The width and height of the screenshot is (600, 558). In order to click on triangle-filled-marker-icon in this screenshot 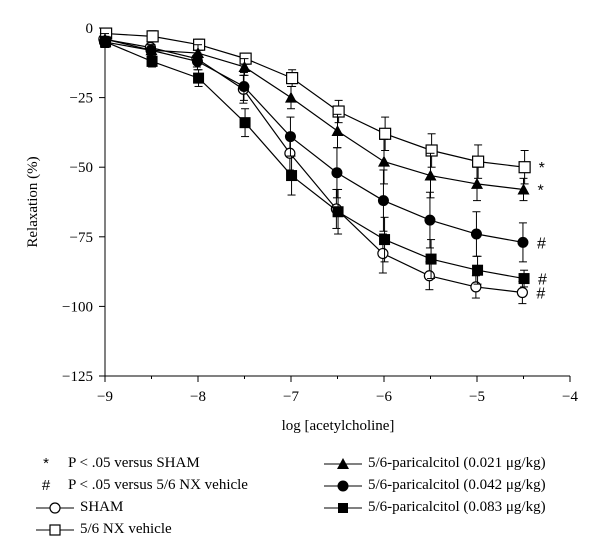, I will do `click(343, 463)`.